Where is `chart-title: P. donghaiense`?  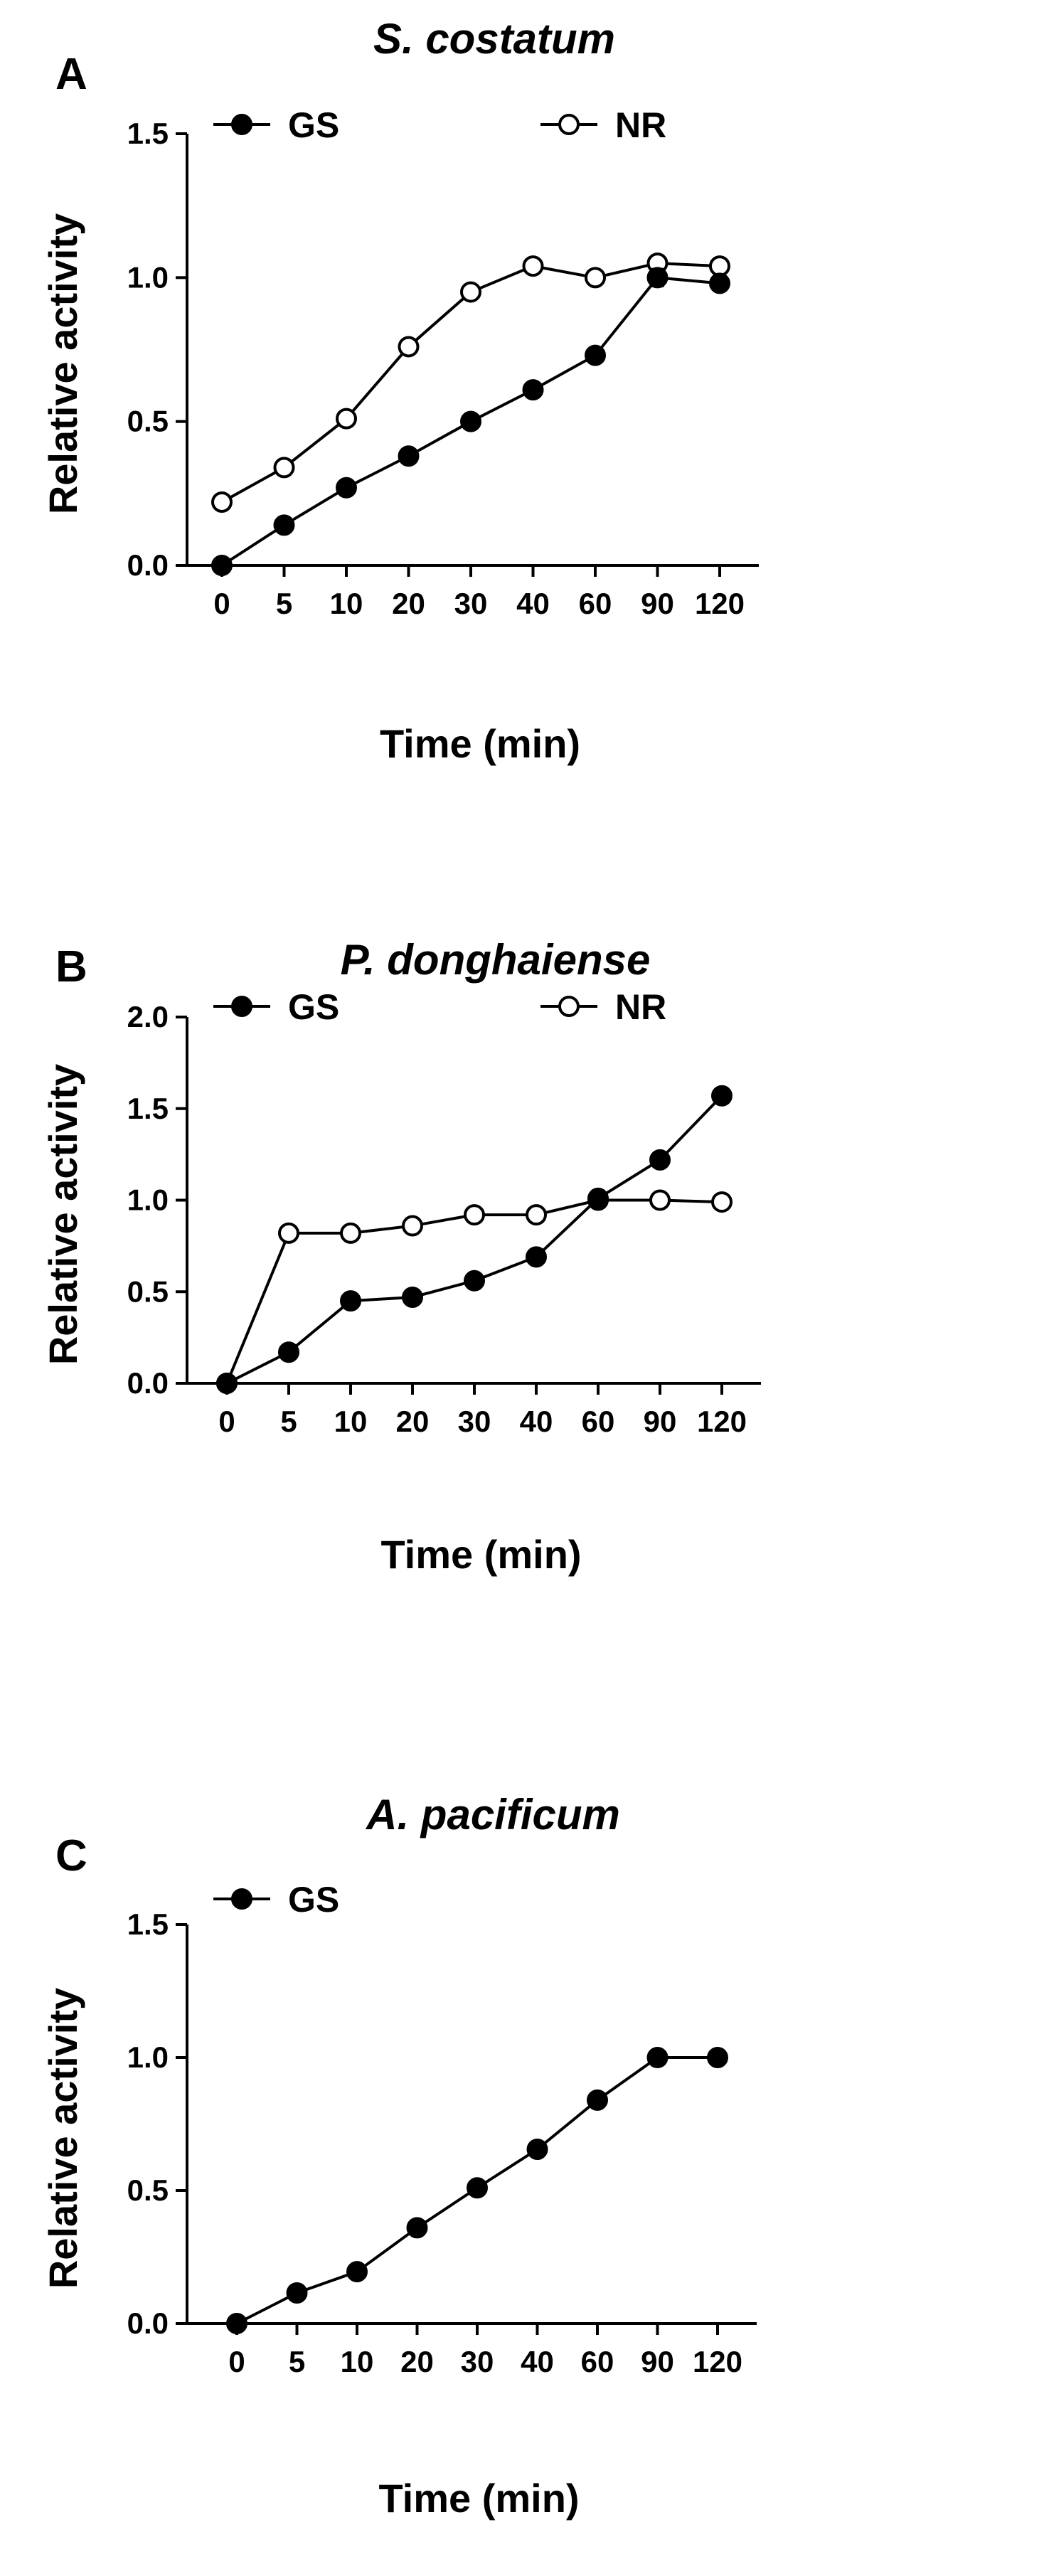
chart-title: P. donghaiense is located at coordinates (496, 960).